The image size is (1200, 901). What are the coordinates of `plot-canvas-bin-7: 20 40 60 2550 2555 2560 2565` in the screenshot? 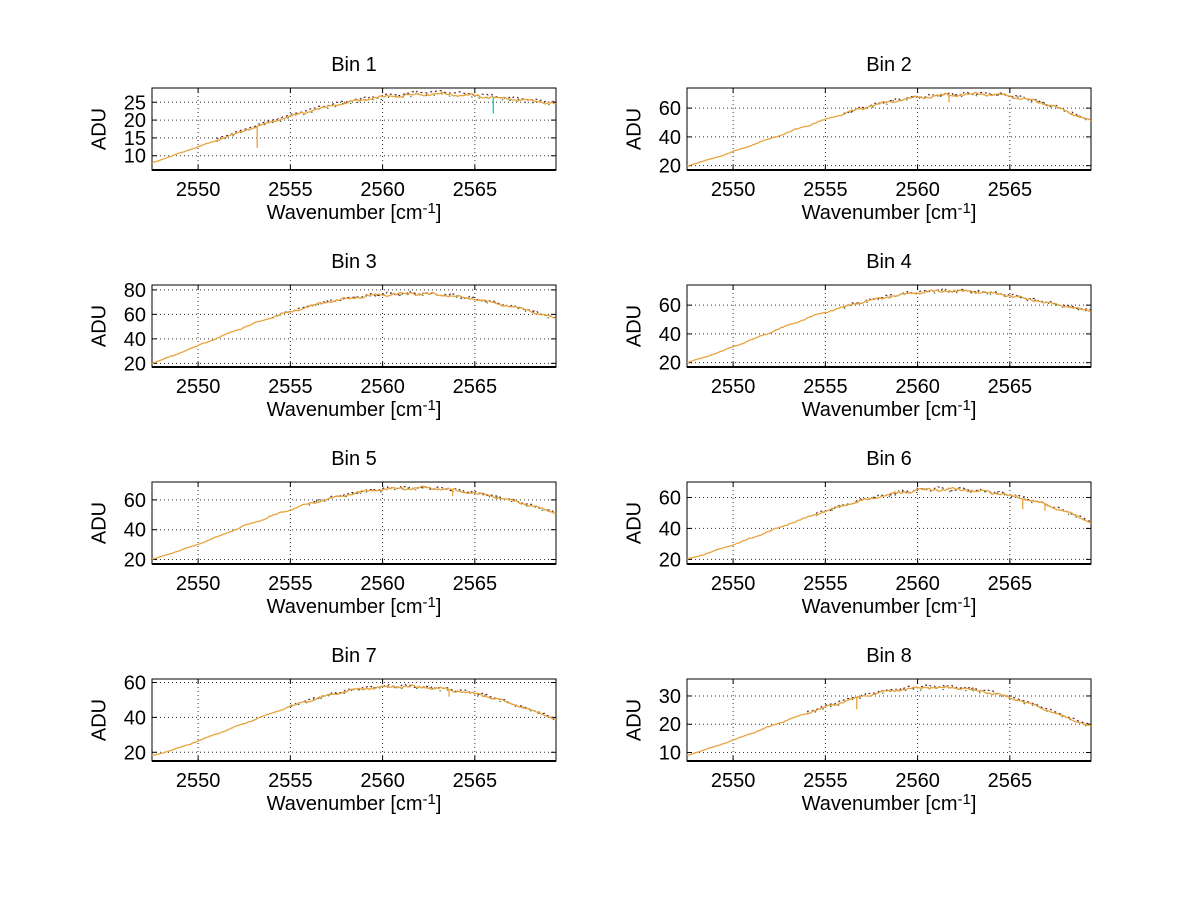 It's located at (340, 732).